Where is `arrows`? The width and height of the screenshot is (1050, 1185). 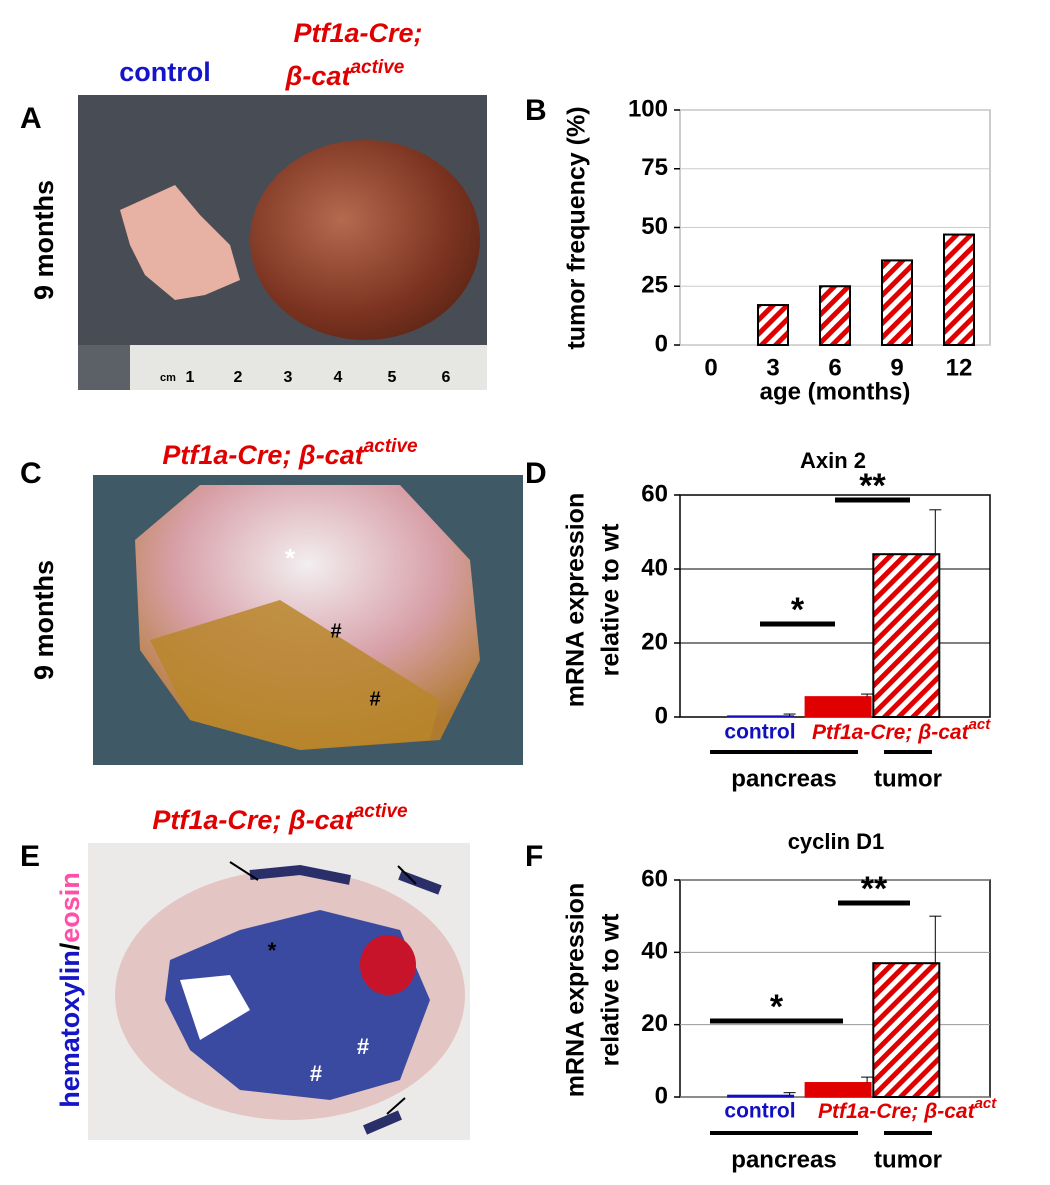
arrows is located at coordinates (323, 988).